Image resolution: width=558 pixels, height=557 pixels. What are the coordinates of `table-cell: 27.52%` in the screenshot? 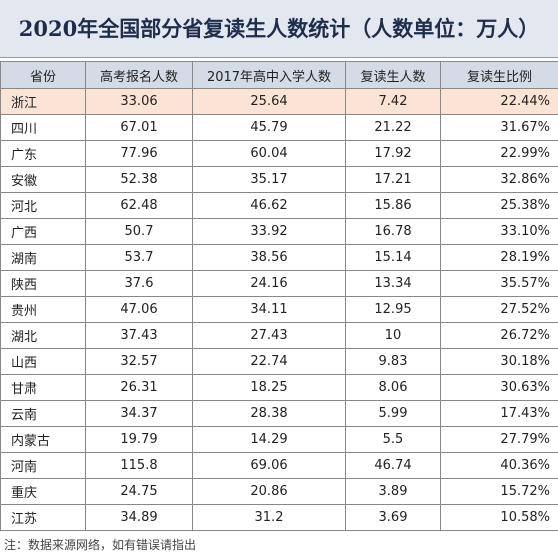 It's located at (499, 309).